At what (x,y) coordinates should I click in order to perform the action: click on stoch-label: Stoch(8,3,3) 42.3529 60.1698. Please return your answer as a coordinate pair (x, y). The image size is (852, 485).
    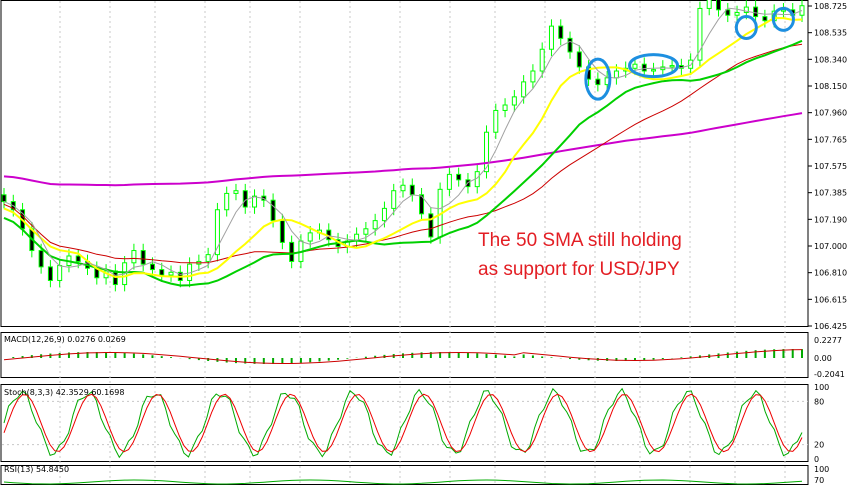
    Looking at the image, I should click on (64, 392).